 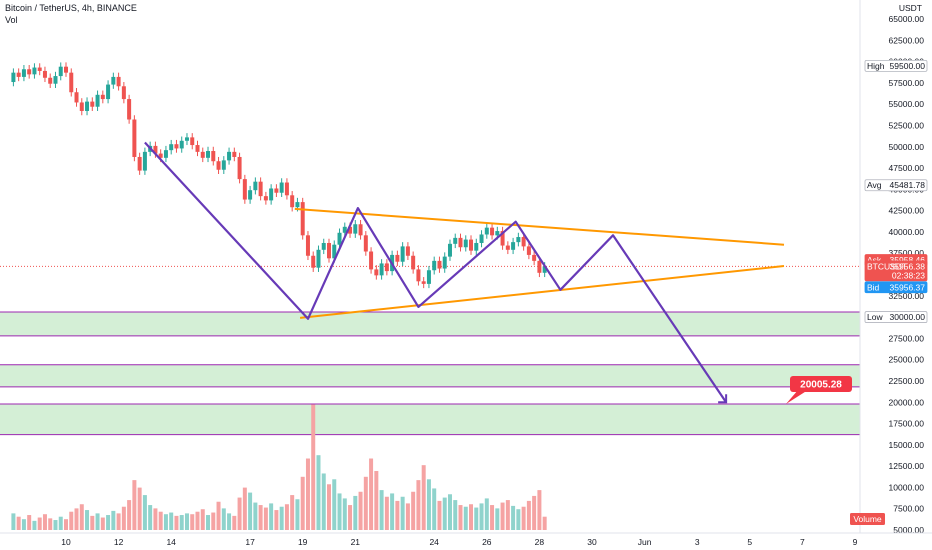 I want to click on symbol-title: Bitcoin / TetherUS, 4h, BINANCE, so click(x=71, y=8).